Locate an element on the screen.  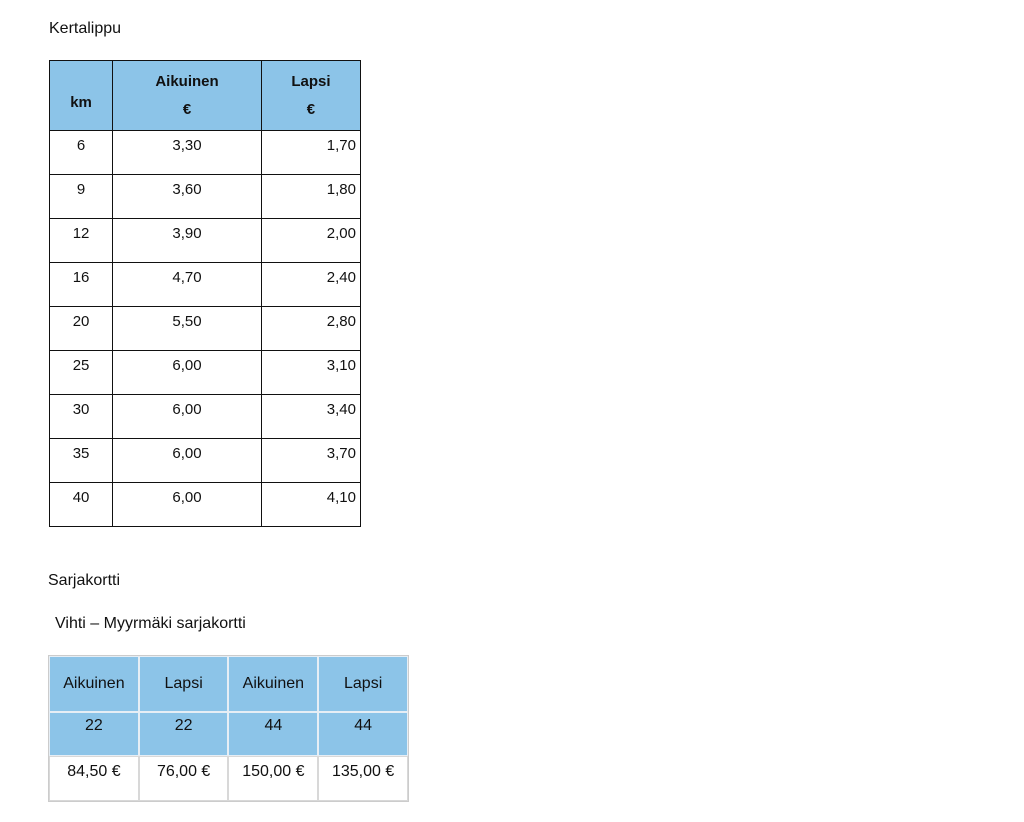
table-row: 9 3,60 1,80 is located at coordinates (205, 196).